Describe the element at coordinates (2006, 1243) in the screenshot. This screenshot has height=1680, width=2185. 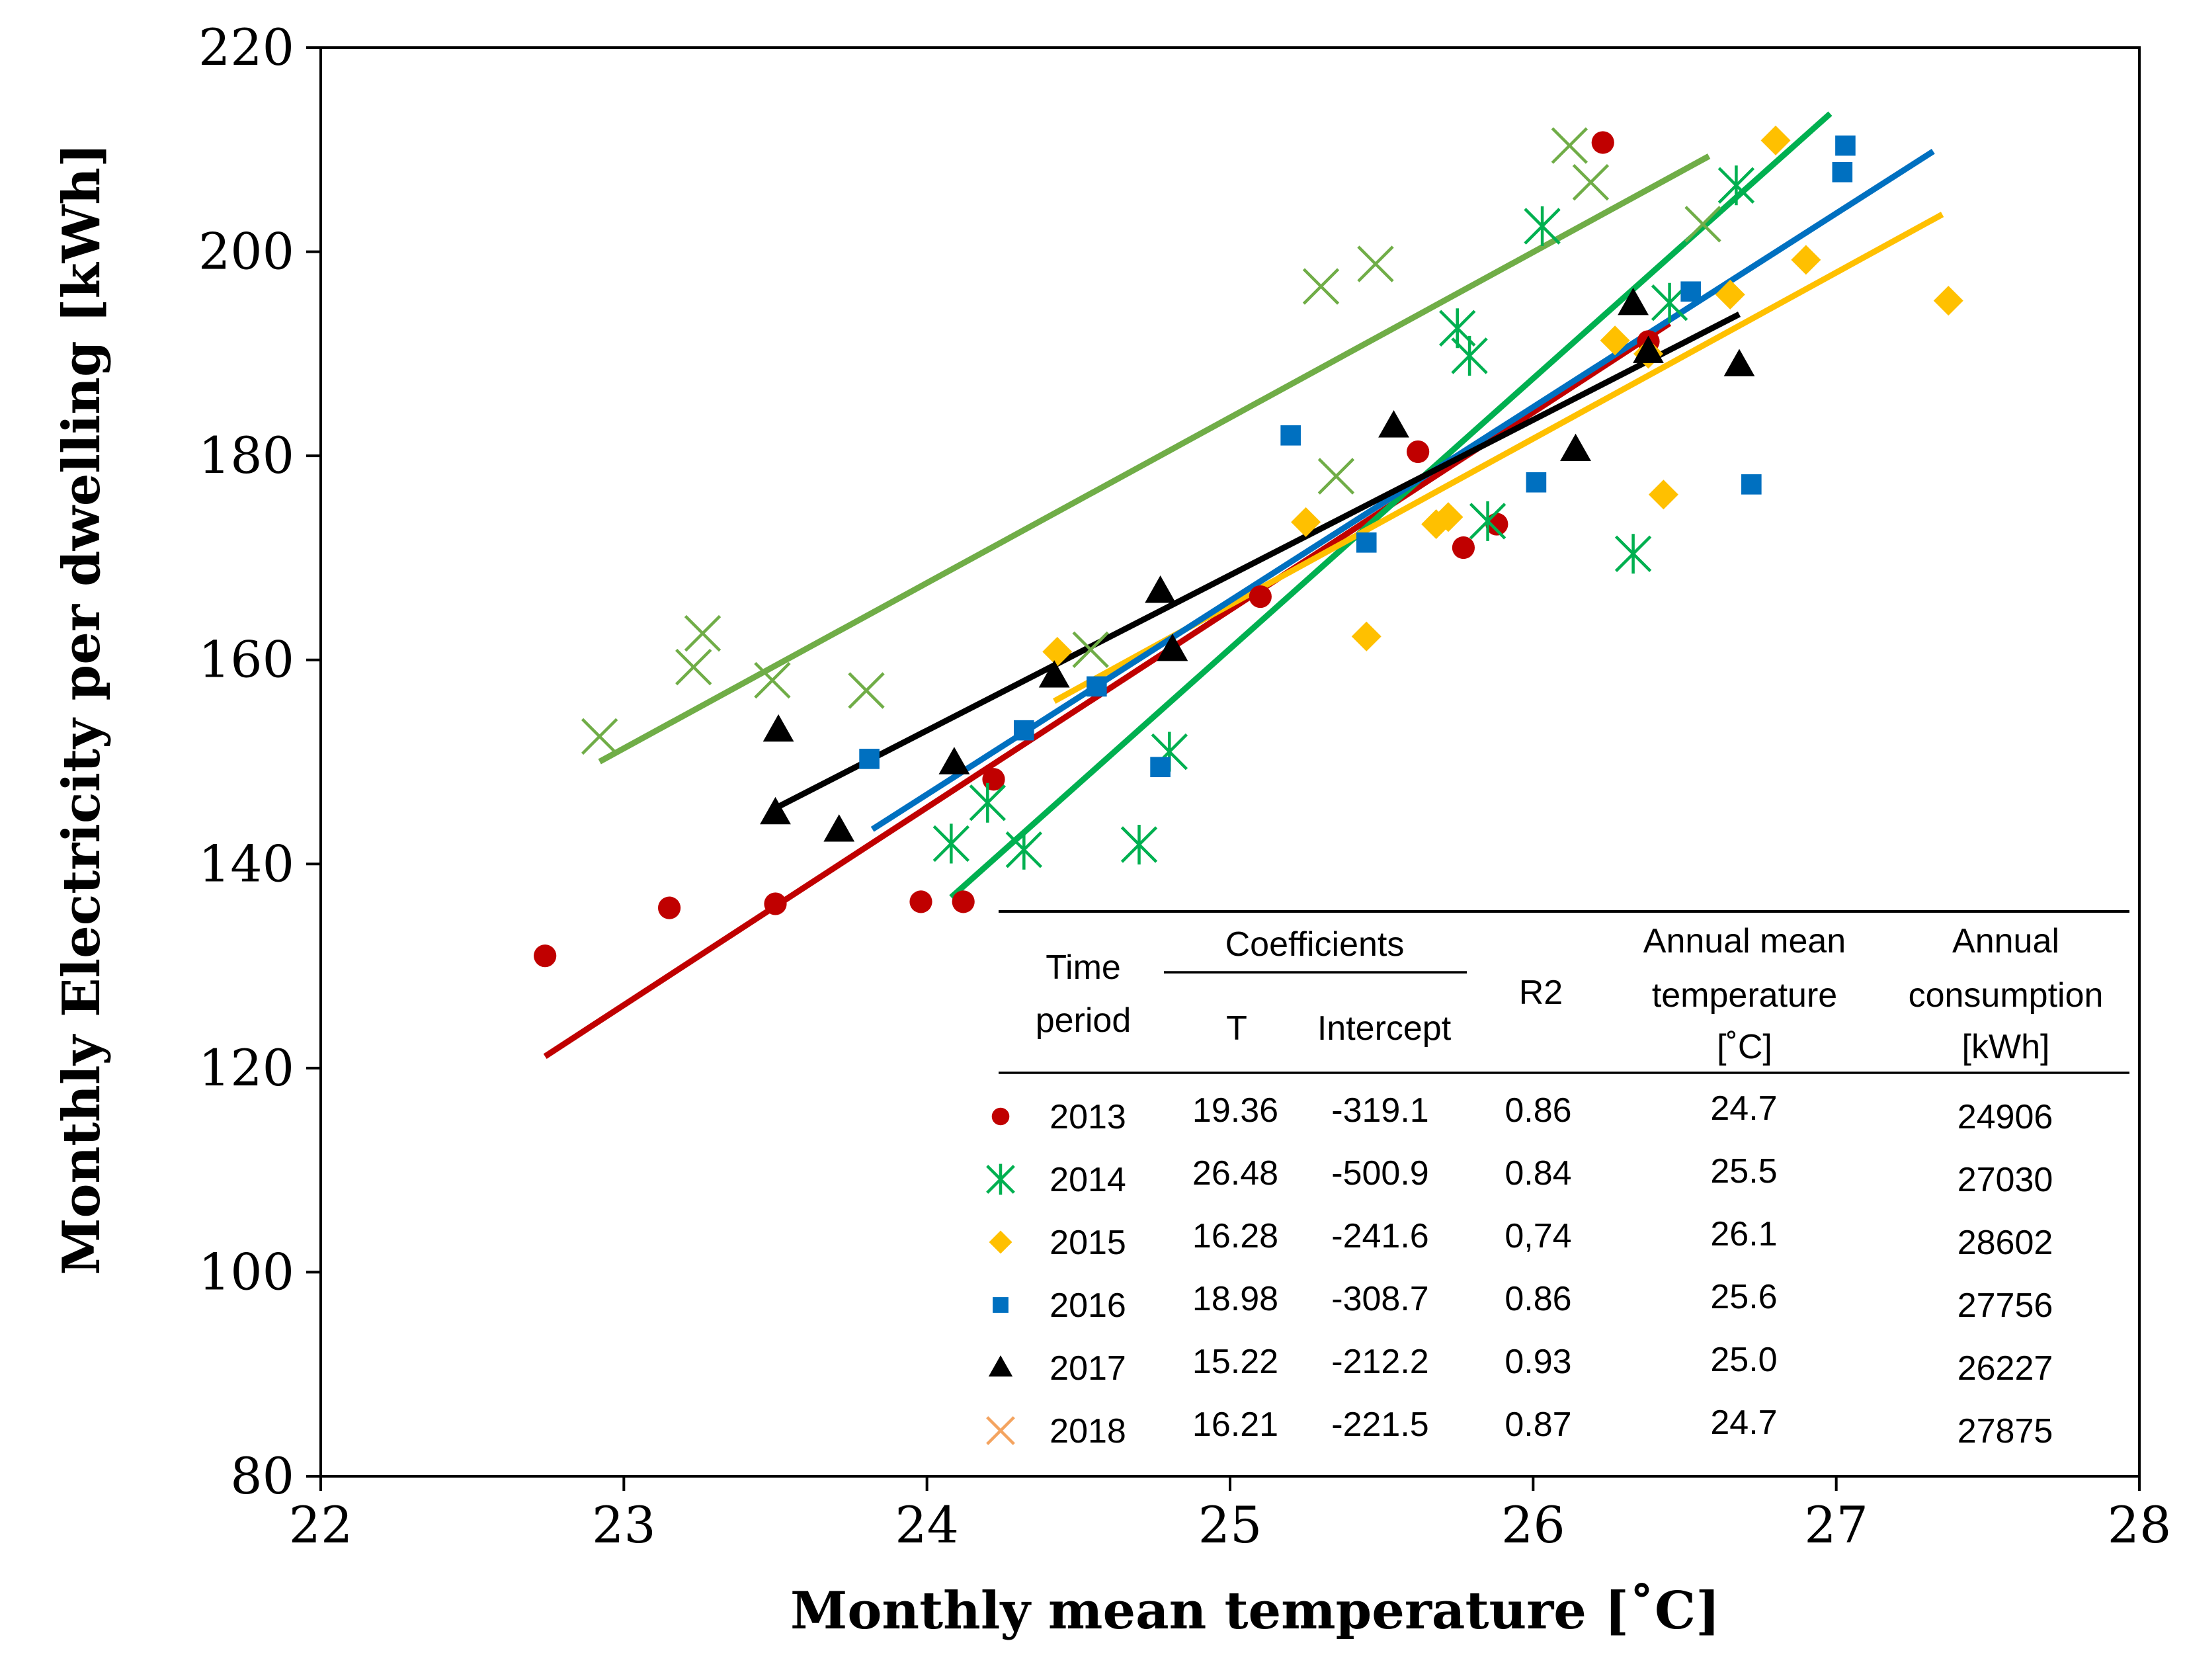
I see `row-consumption: 28602` at that location.